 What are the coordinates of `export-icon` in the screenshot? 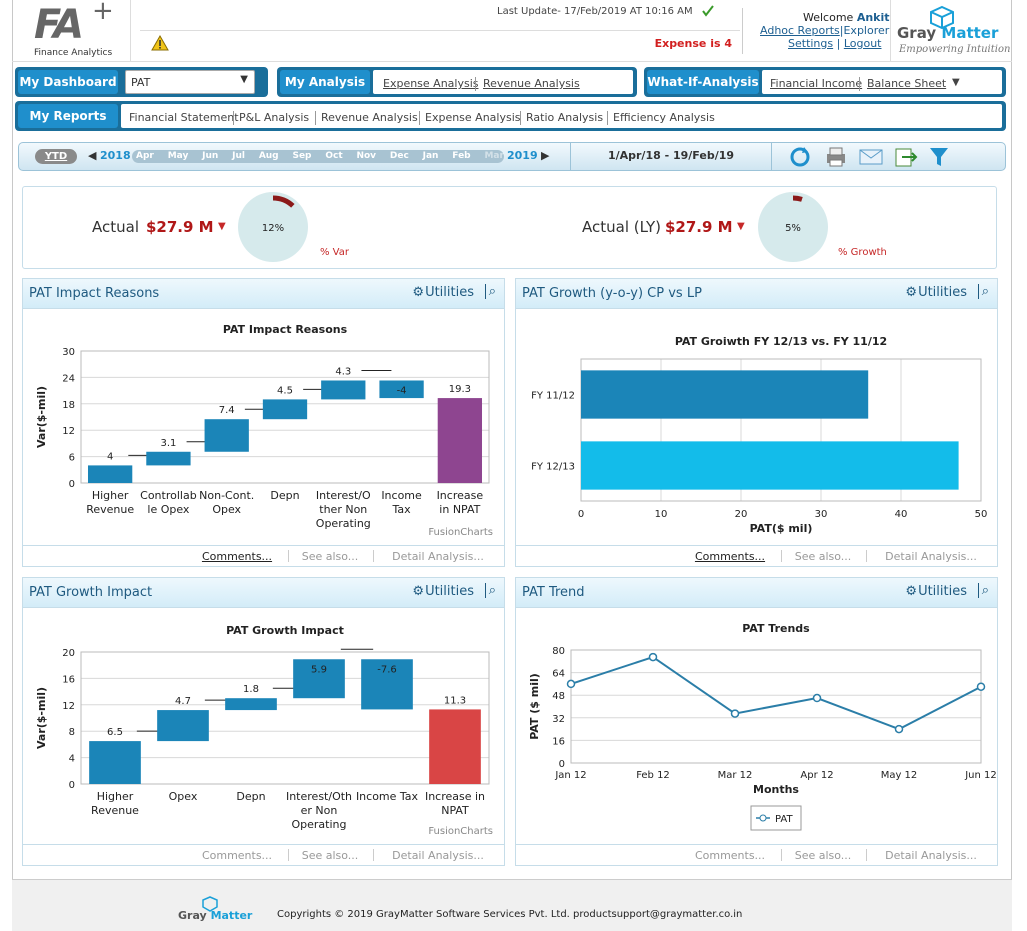 It's located at (906, 157).